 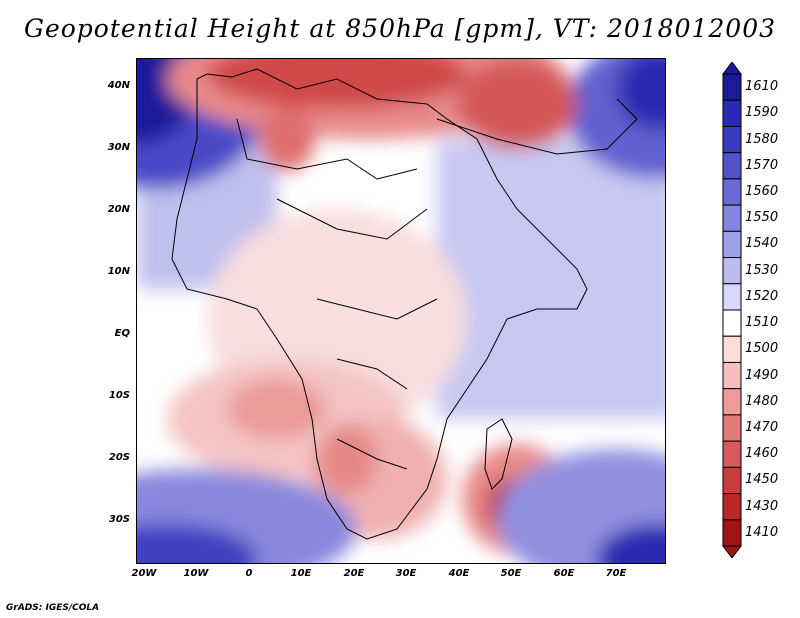 What do you see at coordinates (732, 551) in the screenshot?
I see `colorbar-arrow-bottom` at bounding box center [732, 551].